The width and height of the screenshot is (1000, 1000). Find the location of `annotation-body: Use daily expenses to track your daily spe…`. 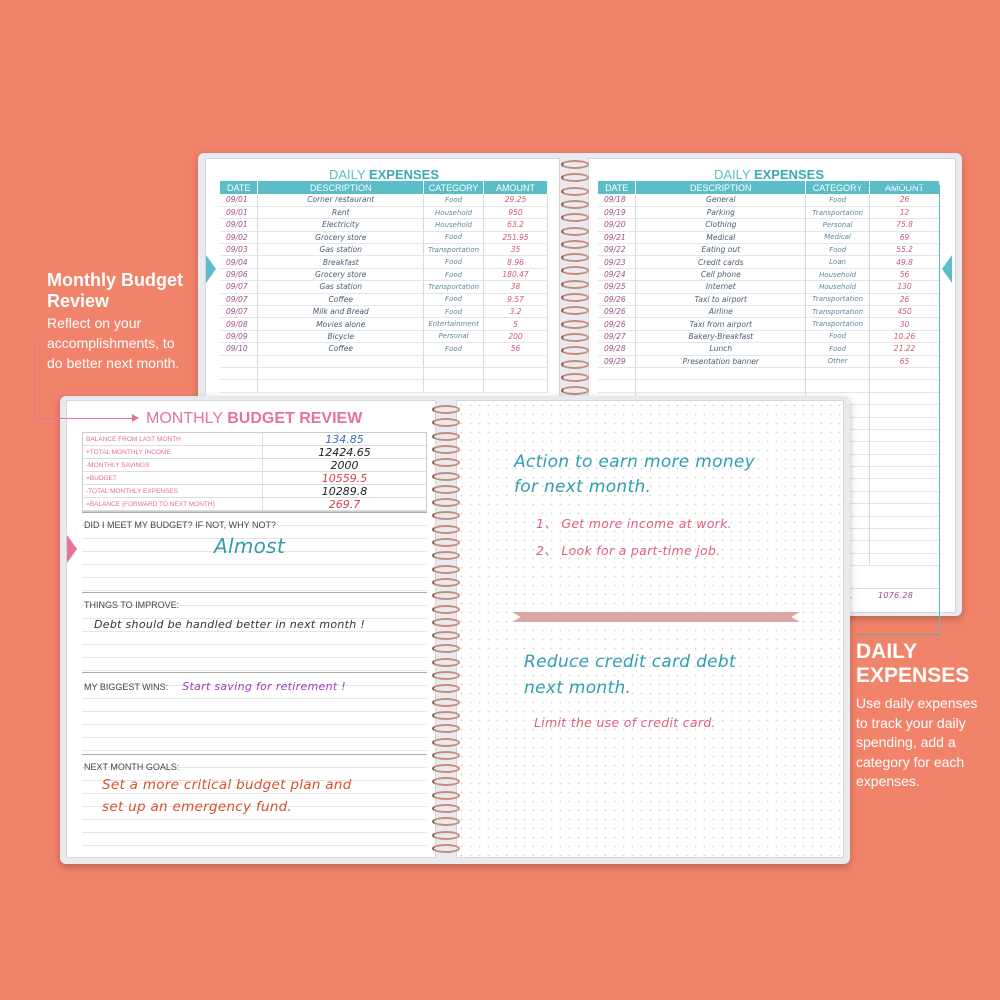

annotation-body: Use daily expenses to track your daily spe… is located at coordinates (917, 742).